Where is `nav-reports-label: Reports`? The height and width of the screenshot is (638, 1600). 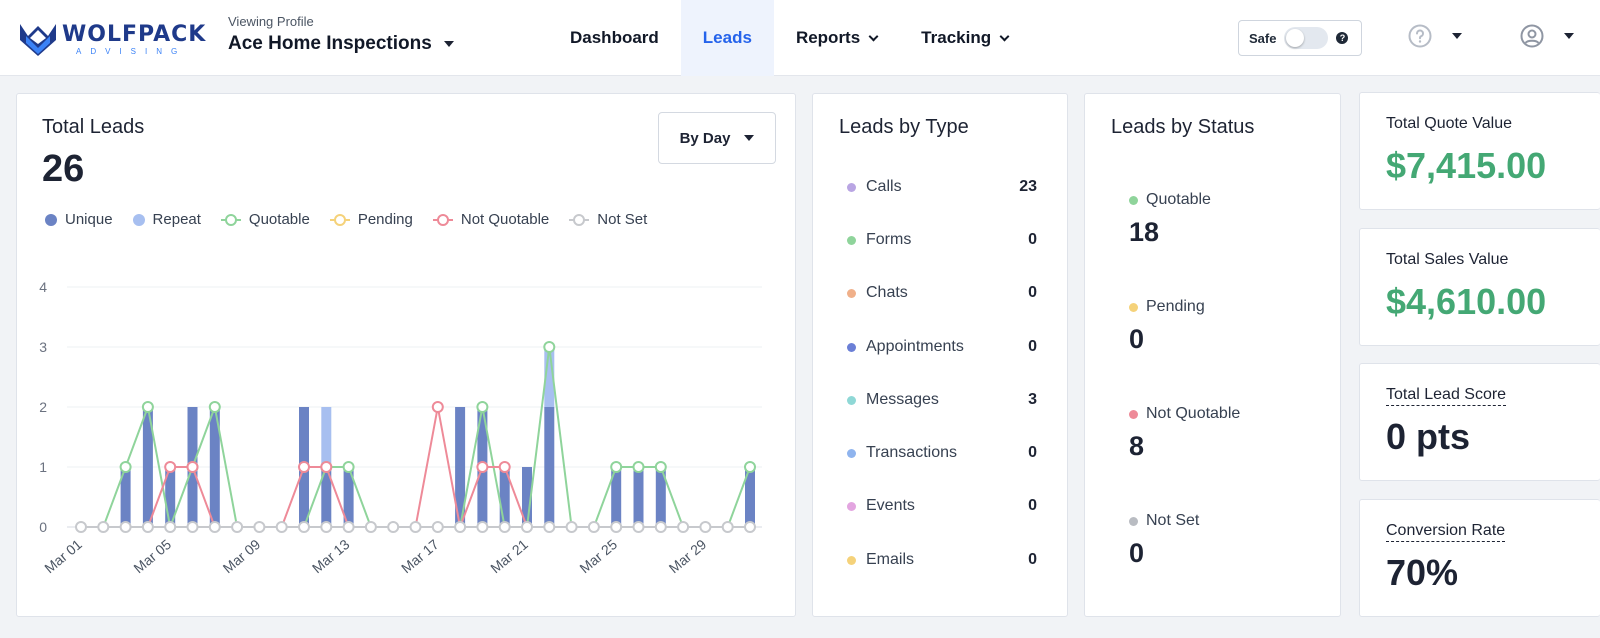 nav-reports-label: Reports is located at coordinates (828, 37).